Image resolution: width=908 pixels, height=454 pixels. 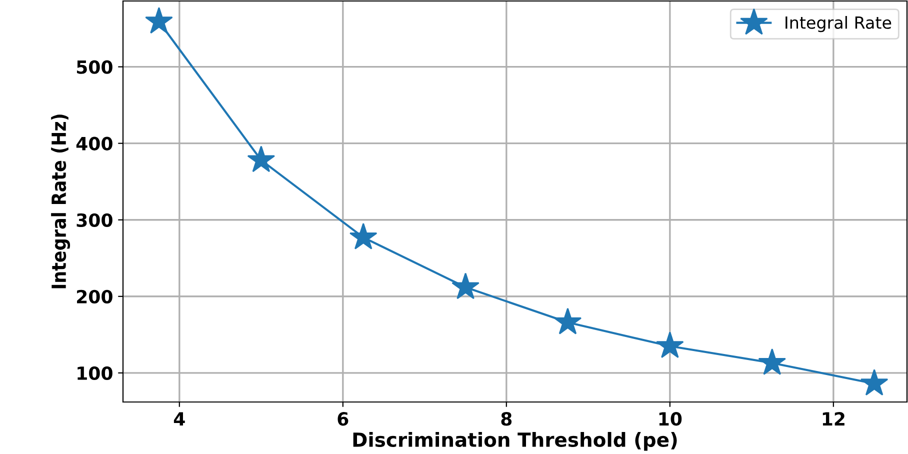 What do you see at coordinates (94, 143) in the screenshot?
I see `y-tick-label: 400` at bounding box center [94, 143].